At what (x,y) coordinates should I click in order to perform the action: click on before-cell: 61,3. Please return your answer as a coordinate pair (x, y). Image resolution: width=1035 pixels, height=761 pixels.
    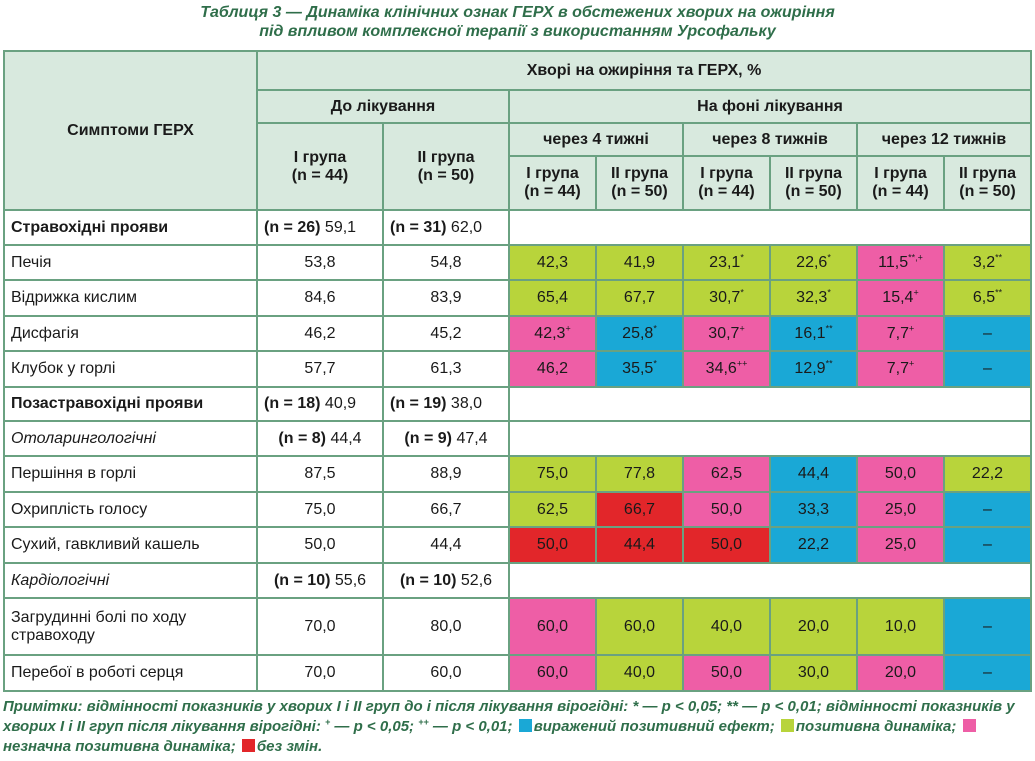
    Looking at the image, I should click on (446, 369).